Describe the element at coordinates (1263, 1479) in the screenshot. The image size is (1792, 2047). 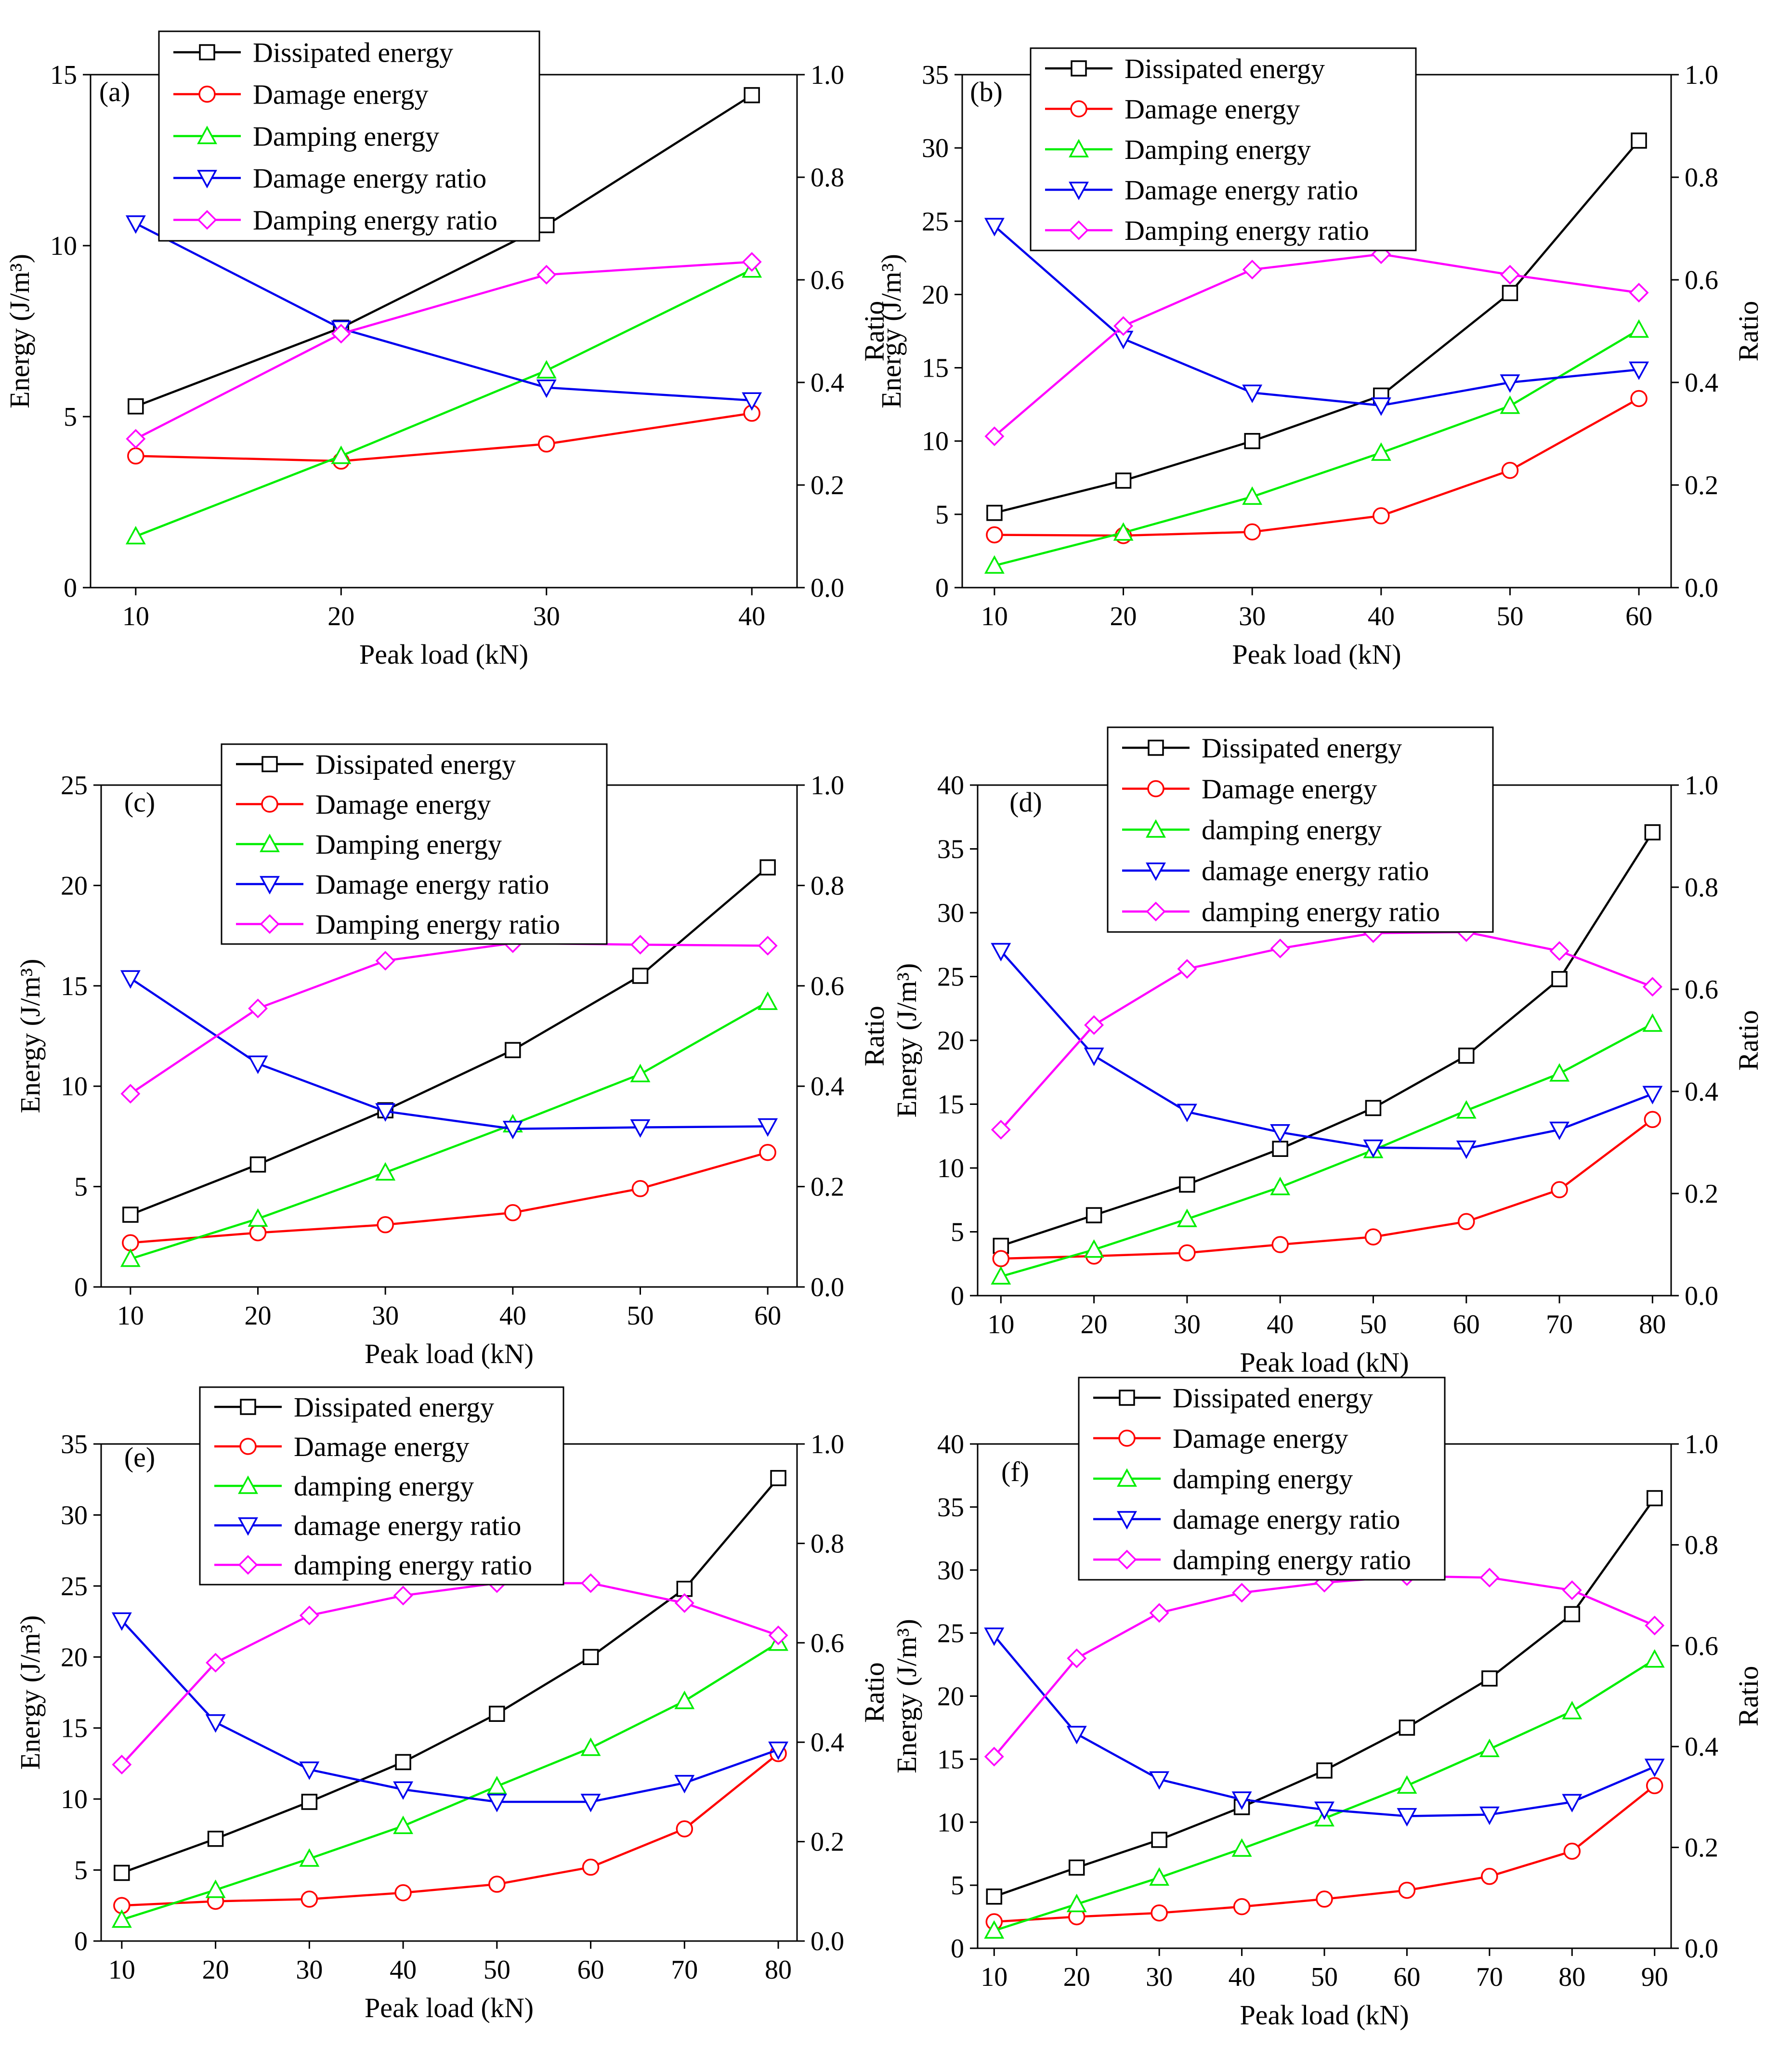
I see `legend-label: damping energy` at that location.